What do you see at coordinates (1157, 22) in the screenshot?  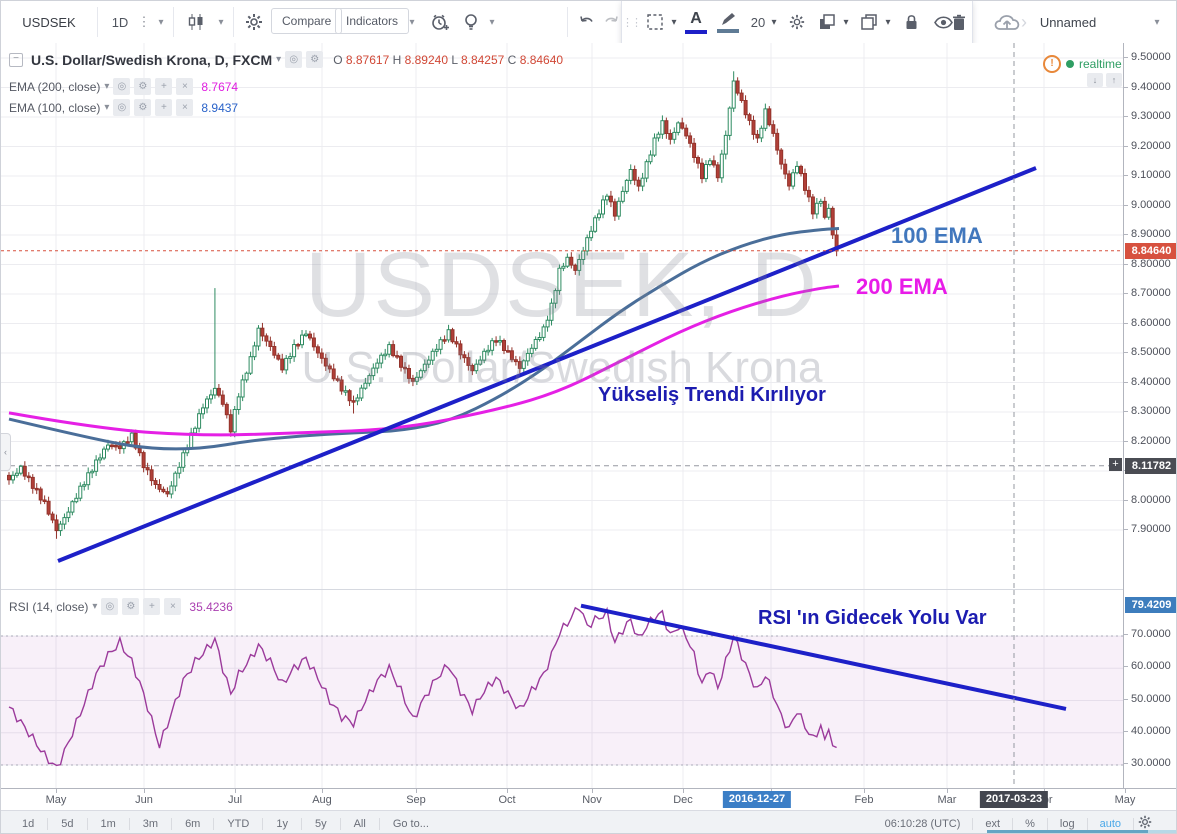 I see `layout-caret: ▾` at bounding box center [1157, 22].